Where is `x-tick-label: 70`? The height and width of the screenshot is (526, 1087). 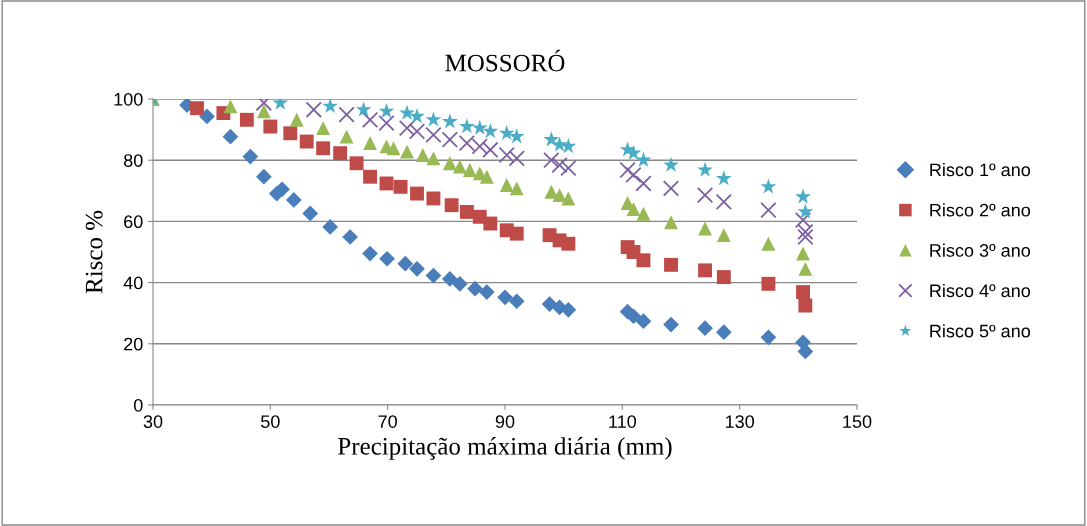
x-tick-label: 70 is located at coordinates (387, 421).